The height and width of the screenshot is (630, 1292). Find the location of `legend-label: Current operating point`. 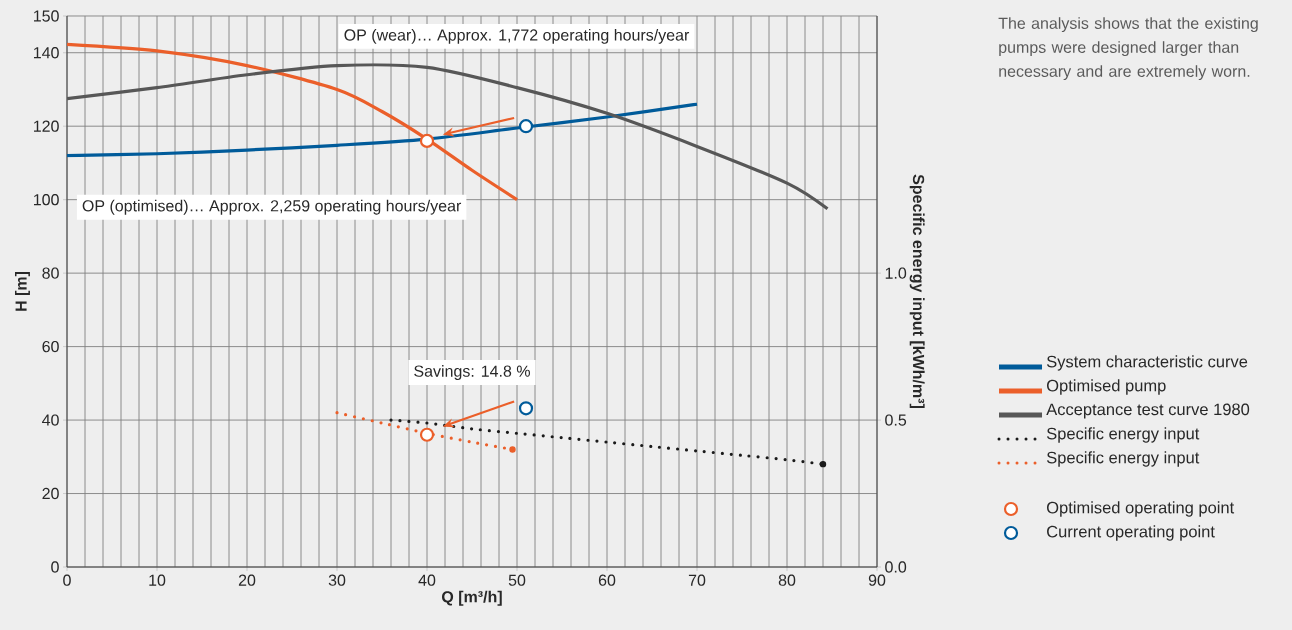

legend-label: Current operating point is located at coordinates (1131, 533).